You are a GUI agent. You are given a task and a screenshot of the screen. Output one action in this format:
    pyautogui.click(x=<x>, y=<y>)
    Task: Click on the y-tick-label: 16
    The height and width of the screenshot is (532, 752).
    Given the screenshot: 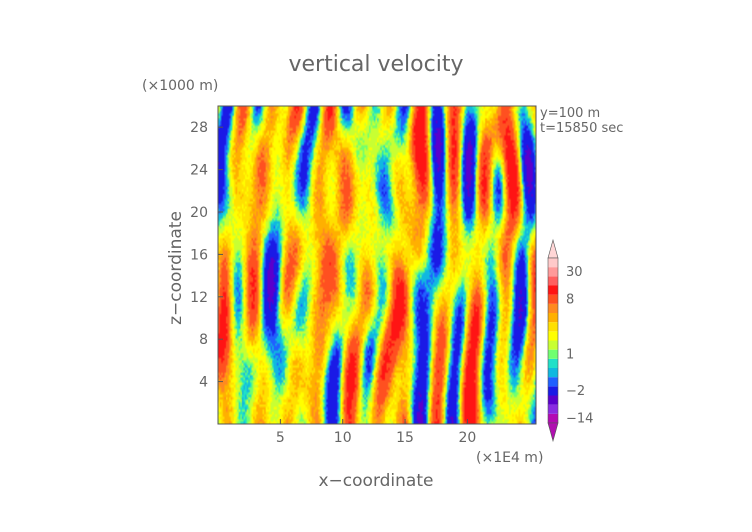 What is the action you would take?
    pyautogui.click(x=199, y=255)
    